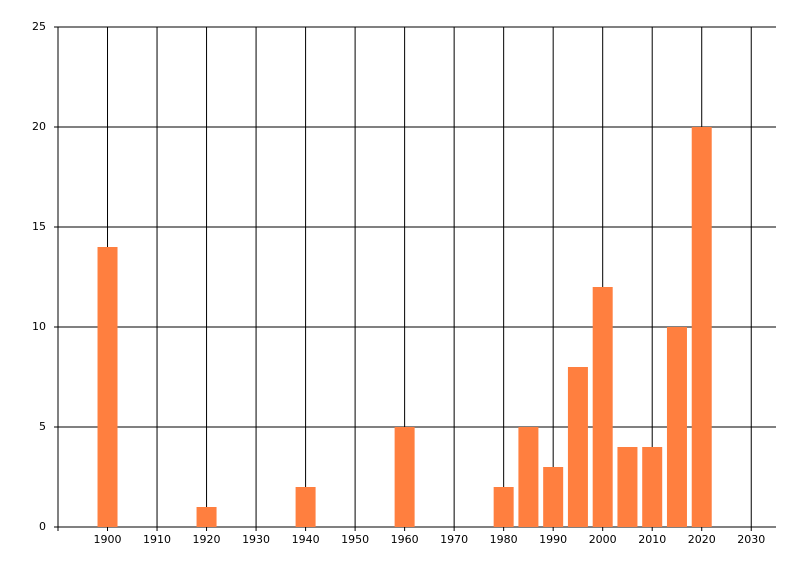  I want to click on x-tick-label: 1990, so click(553, 539).